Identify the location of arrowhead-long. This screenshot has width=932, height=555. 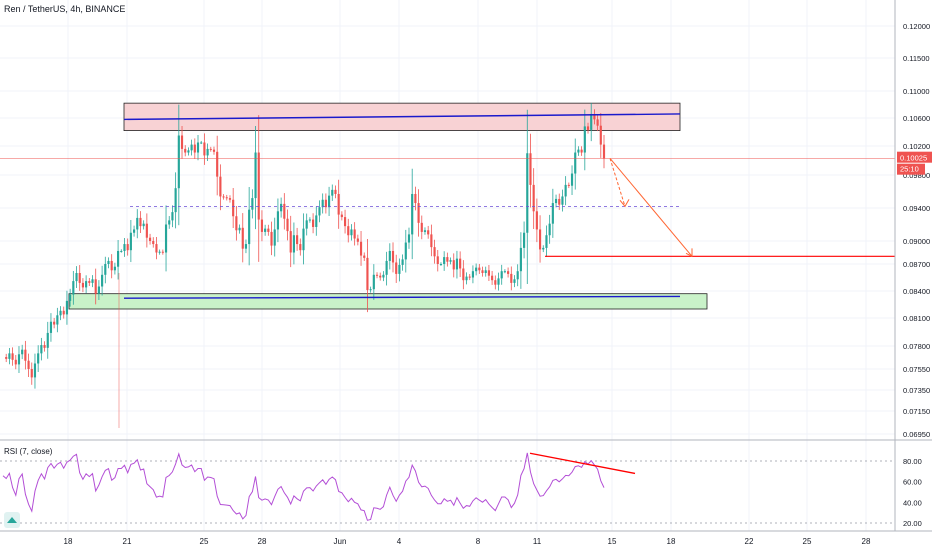
(689, 253).